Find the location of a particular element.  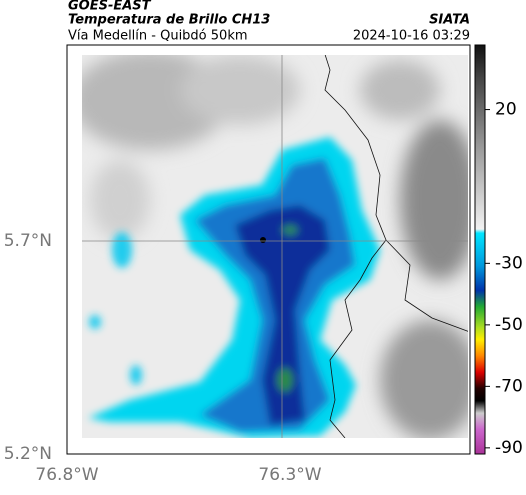

lat-tick-label: 5.7°N is located at coordinates (28, 241).